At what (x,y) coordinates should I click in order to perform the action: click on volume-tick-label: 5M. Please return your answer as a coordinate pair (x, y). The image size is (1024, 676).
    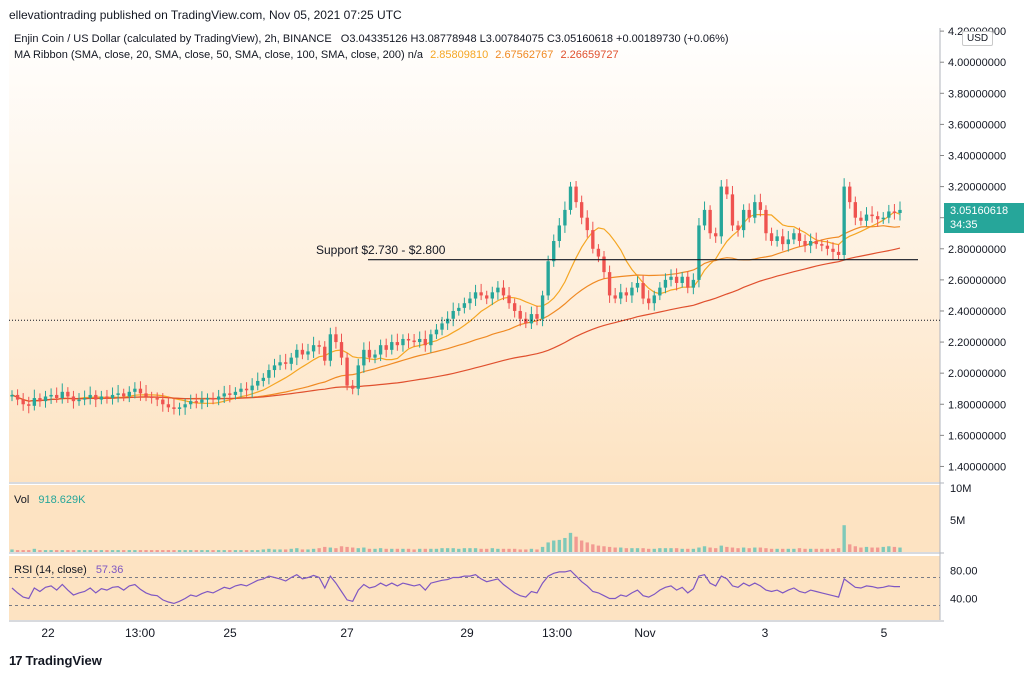
    Looking at the image, I should click on (957, 521).